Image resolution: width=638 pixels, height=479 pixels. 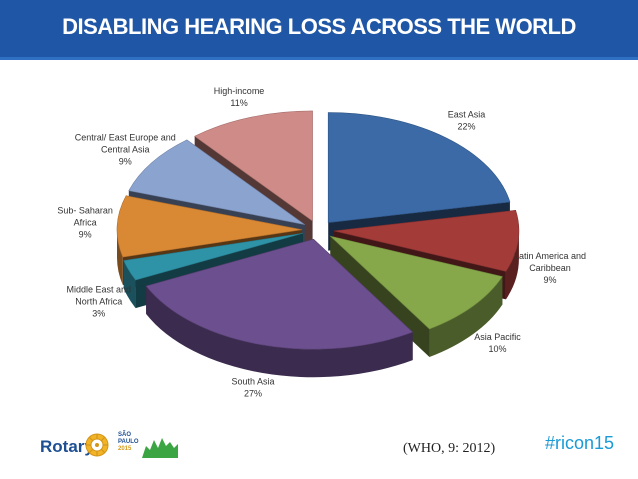 I want to click on slice-label-6: Central/ East Europe and Central Asia 9%, so click(x=125, y=149).